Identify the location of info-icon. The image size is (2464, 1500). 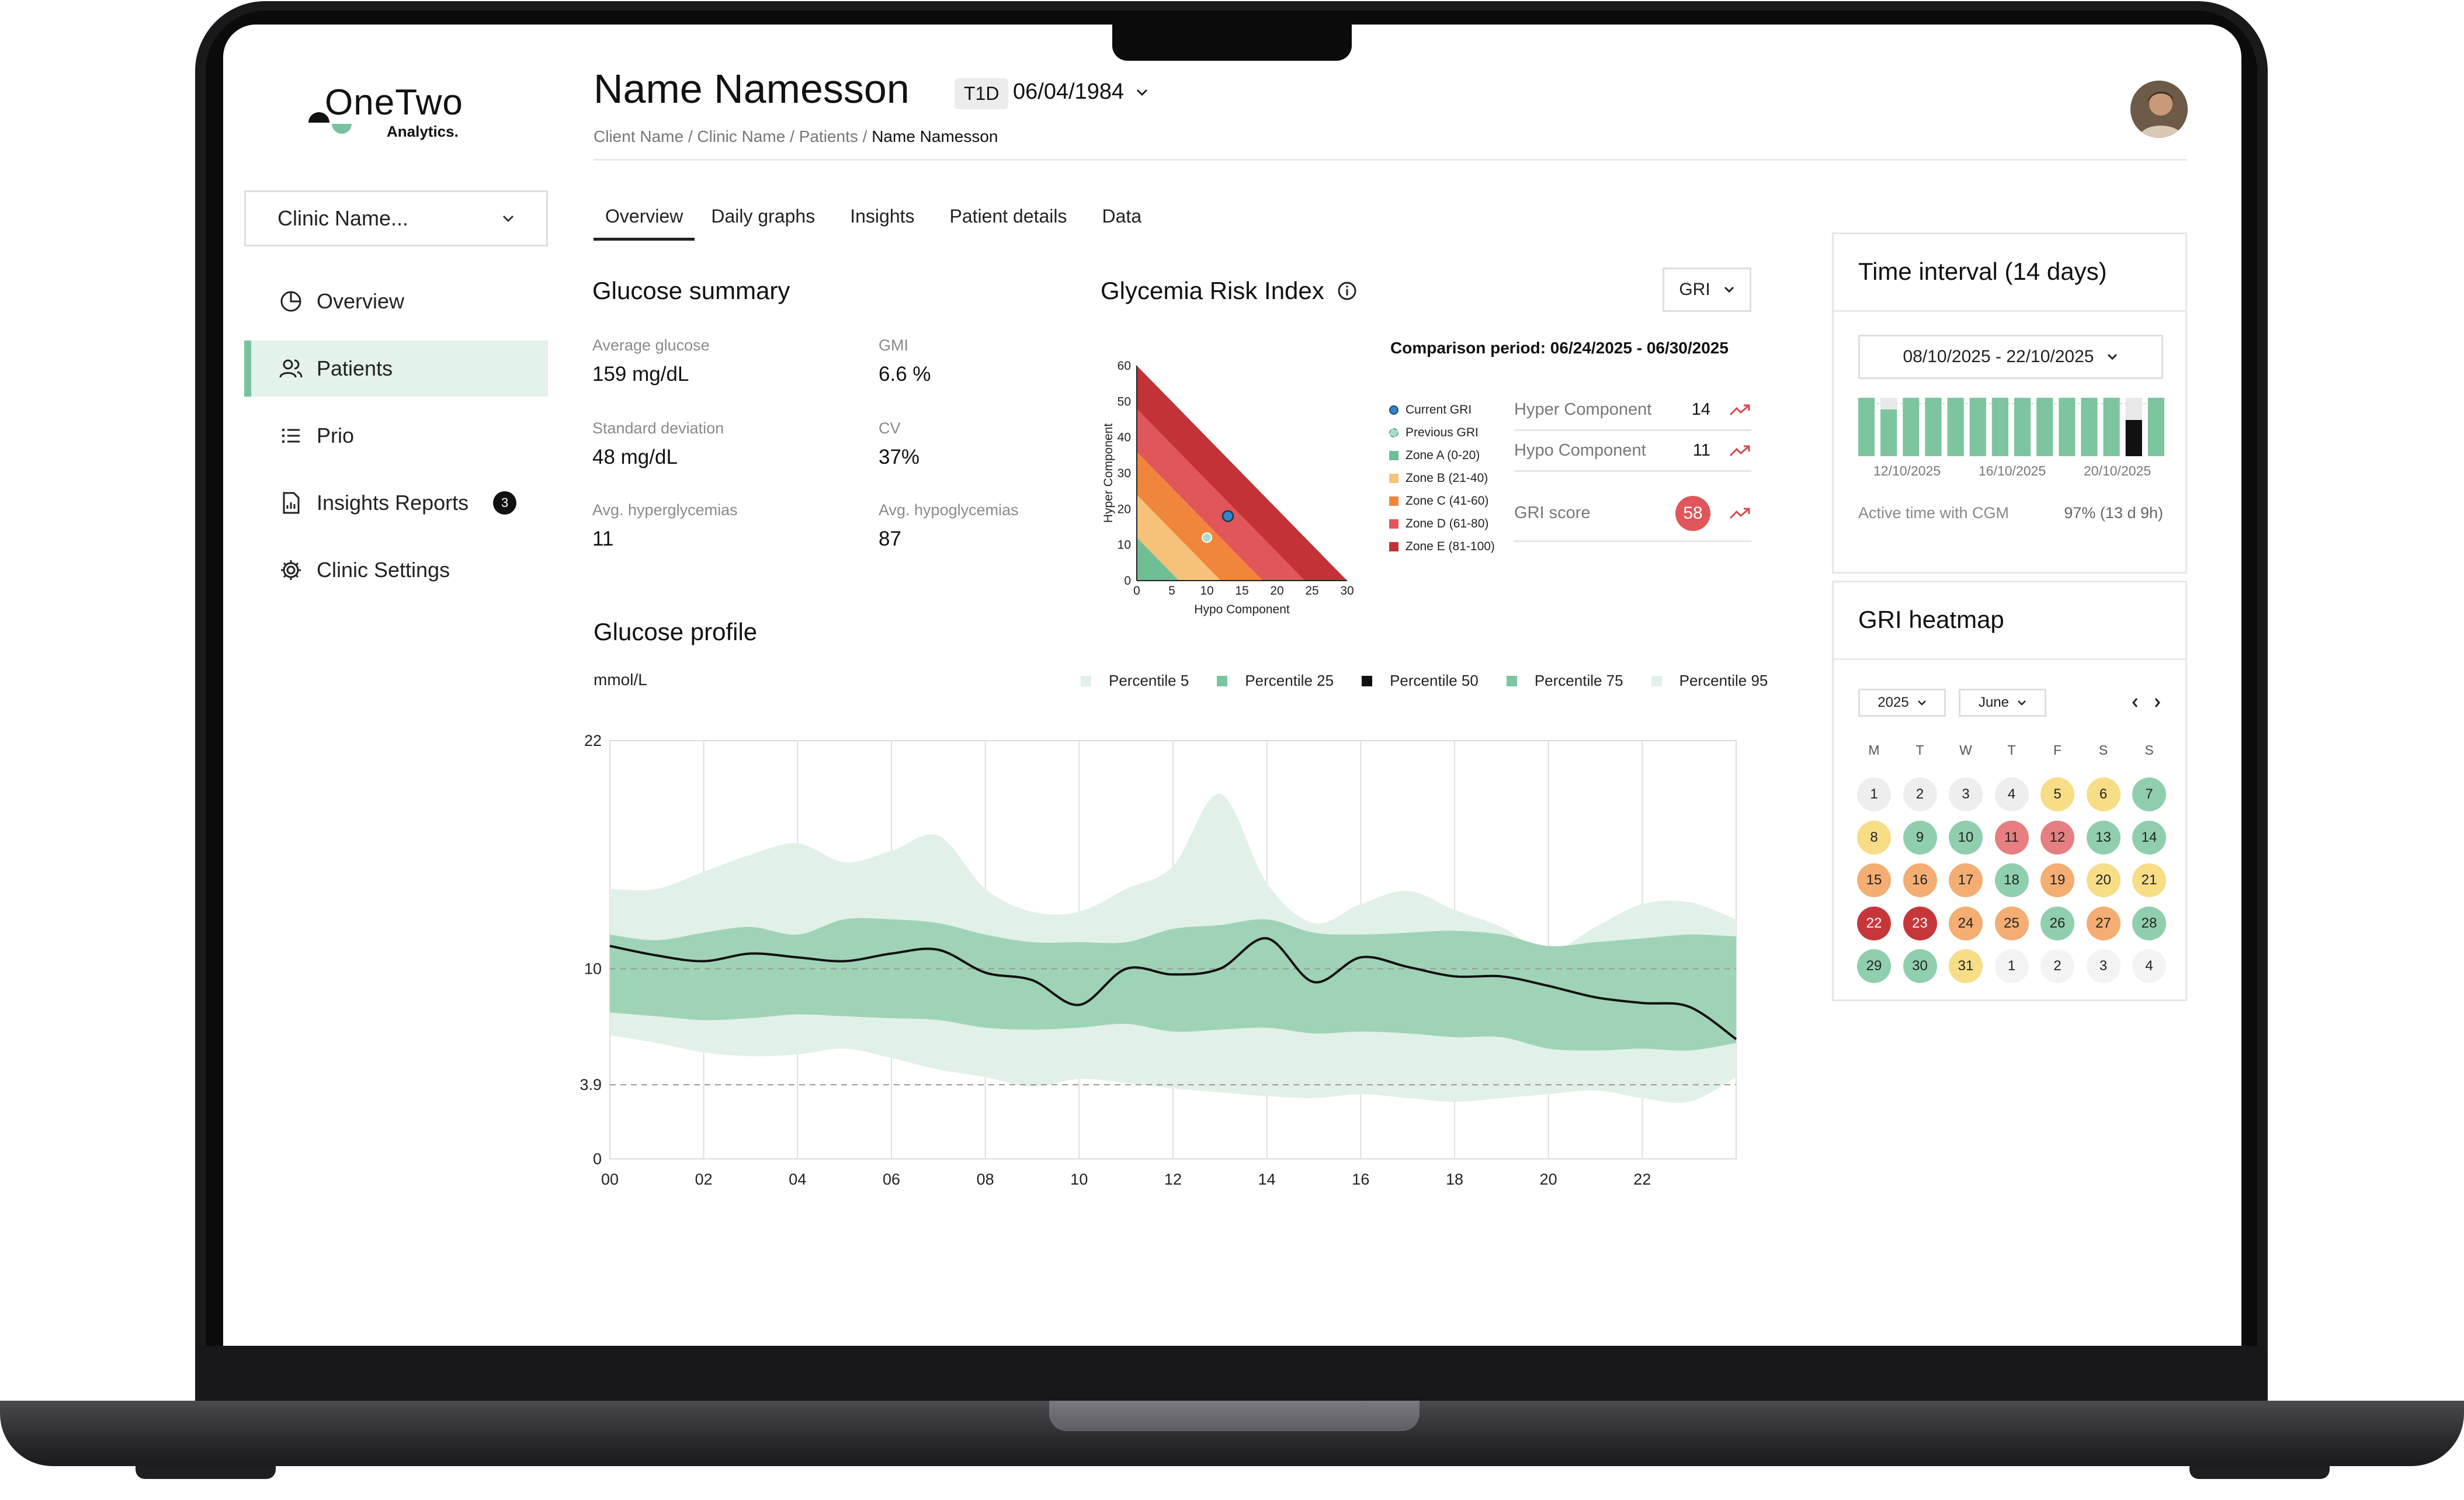
(1347, 291).